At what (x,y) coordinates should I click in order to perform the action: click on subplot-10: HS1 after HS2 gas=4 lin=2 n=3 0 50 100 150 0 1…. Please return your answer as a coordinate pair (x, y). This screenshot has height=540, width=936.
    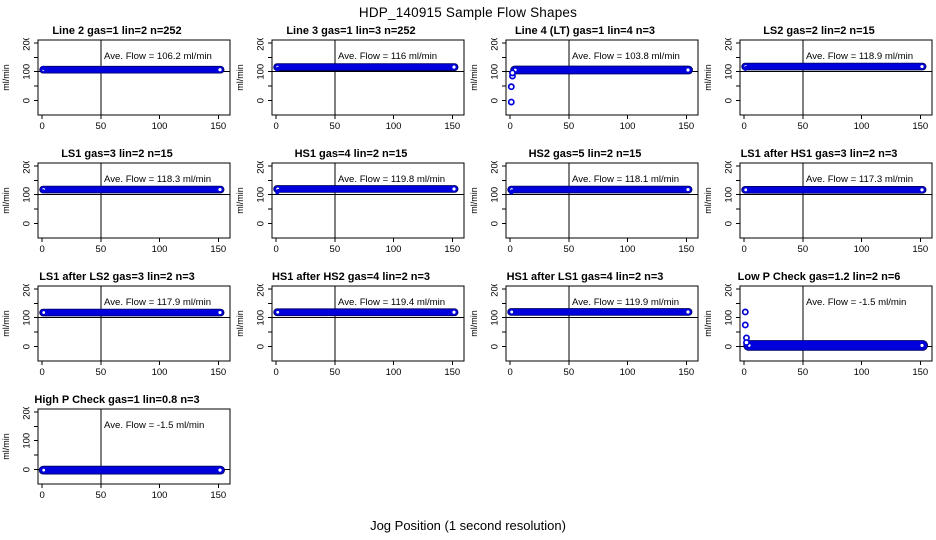
    Looking at the image, I should click on (351, 329).